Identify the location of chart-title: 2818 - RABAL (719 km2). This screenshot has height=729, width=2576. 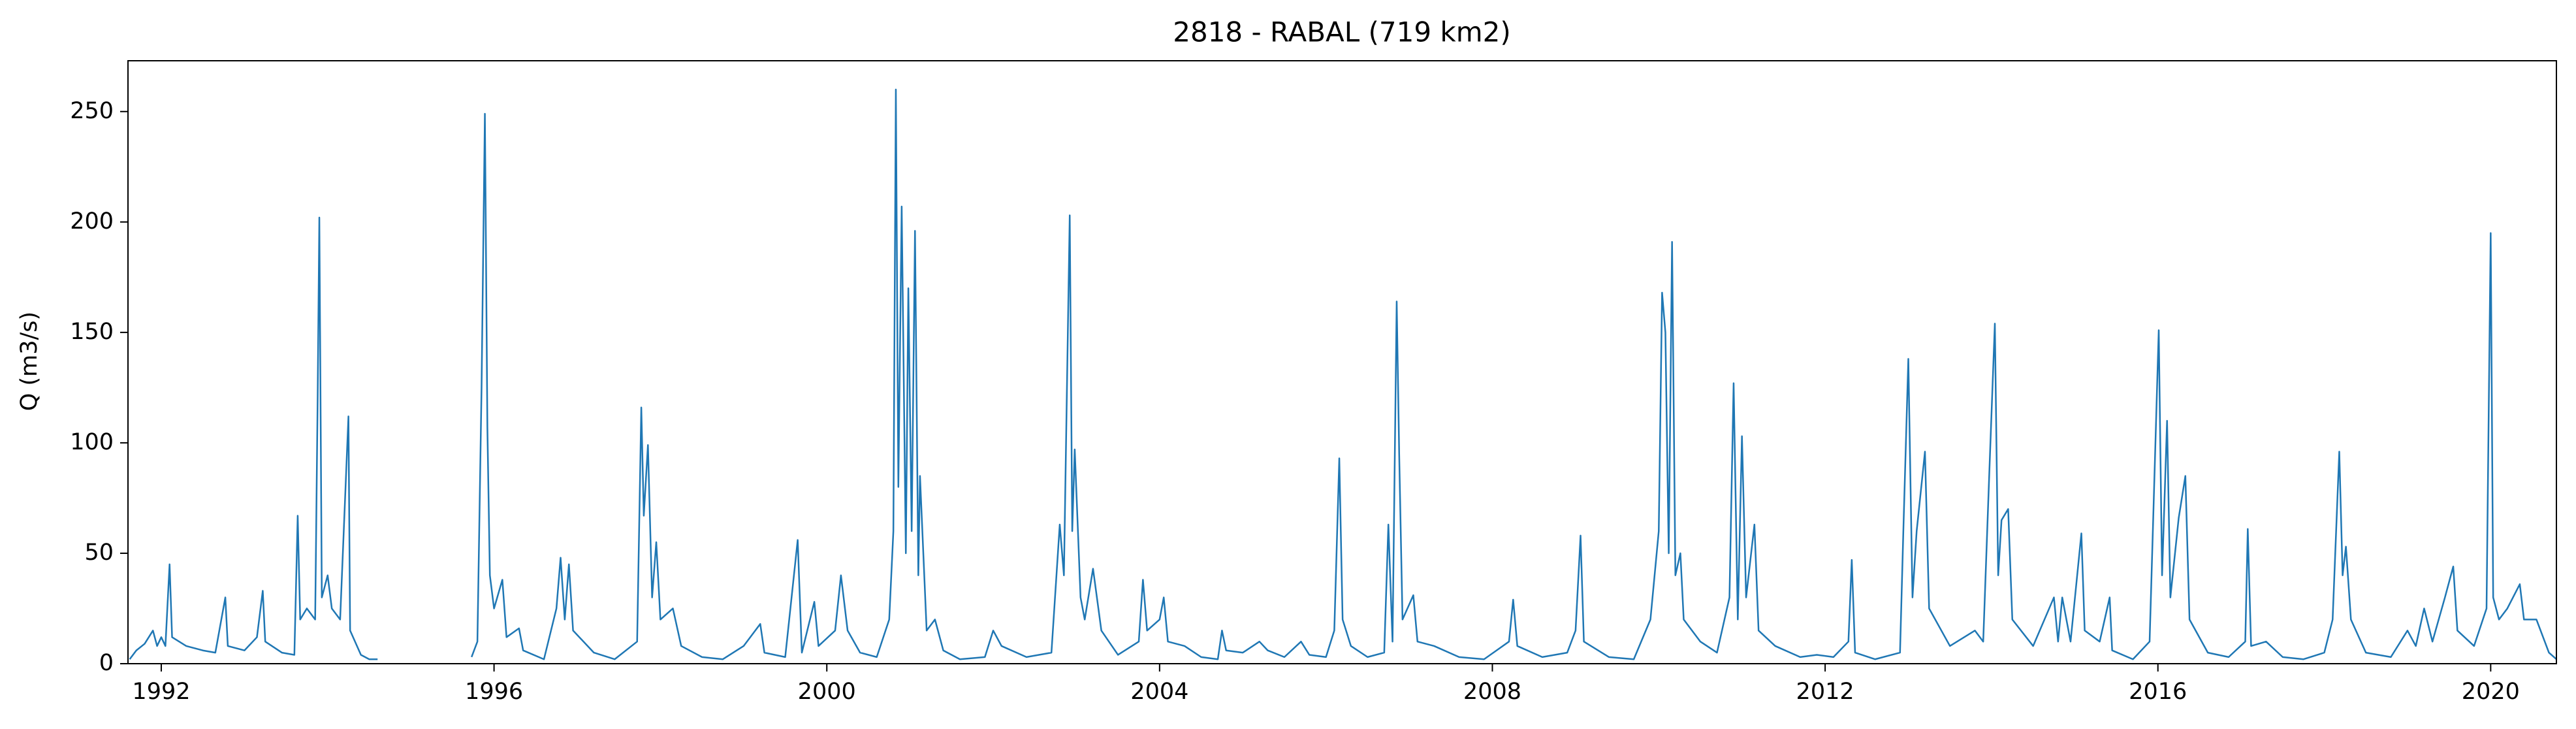
(1342, 32).